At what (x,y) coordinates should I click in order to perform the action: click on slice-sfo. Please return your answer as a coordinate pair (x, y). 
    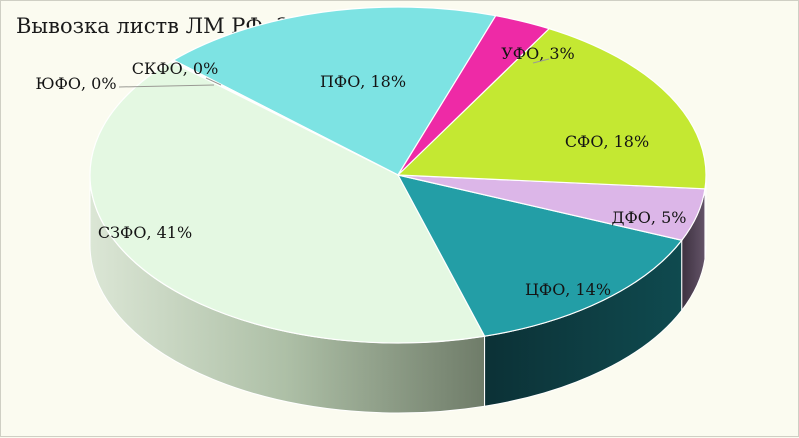
    Looking at the image, I should click on (551, 108).